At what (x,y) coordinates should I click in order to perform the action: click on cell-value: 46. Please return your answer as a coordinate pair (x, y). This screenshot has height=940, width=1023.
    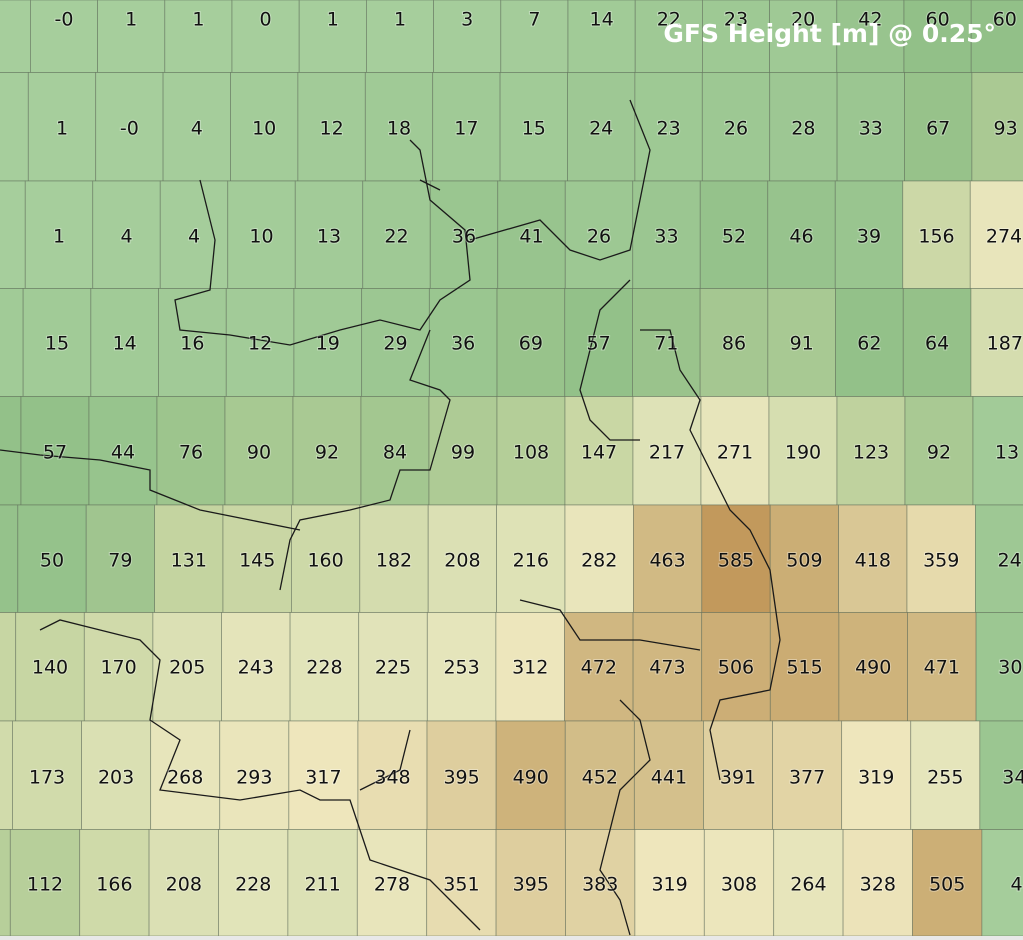
    Looking at the image, I should click on (801, 237).